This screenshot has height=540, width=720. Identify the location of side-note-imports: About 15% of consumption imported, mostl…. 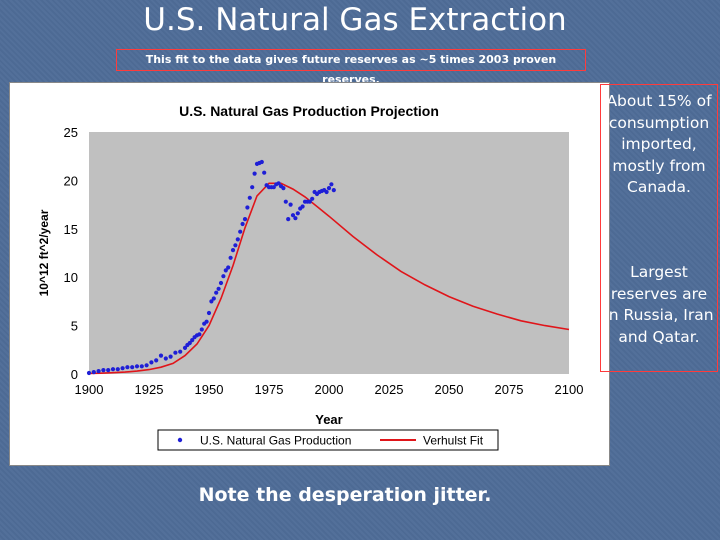
(659, 144).